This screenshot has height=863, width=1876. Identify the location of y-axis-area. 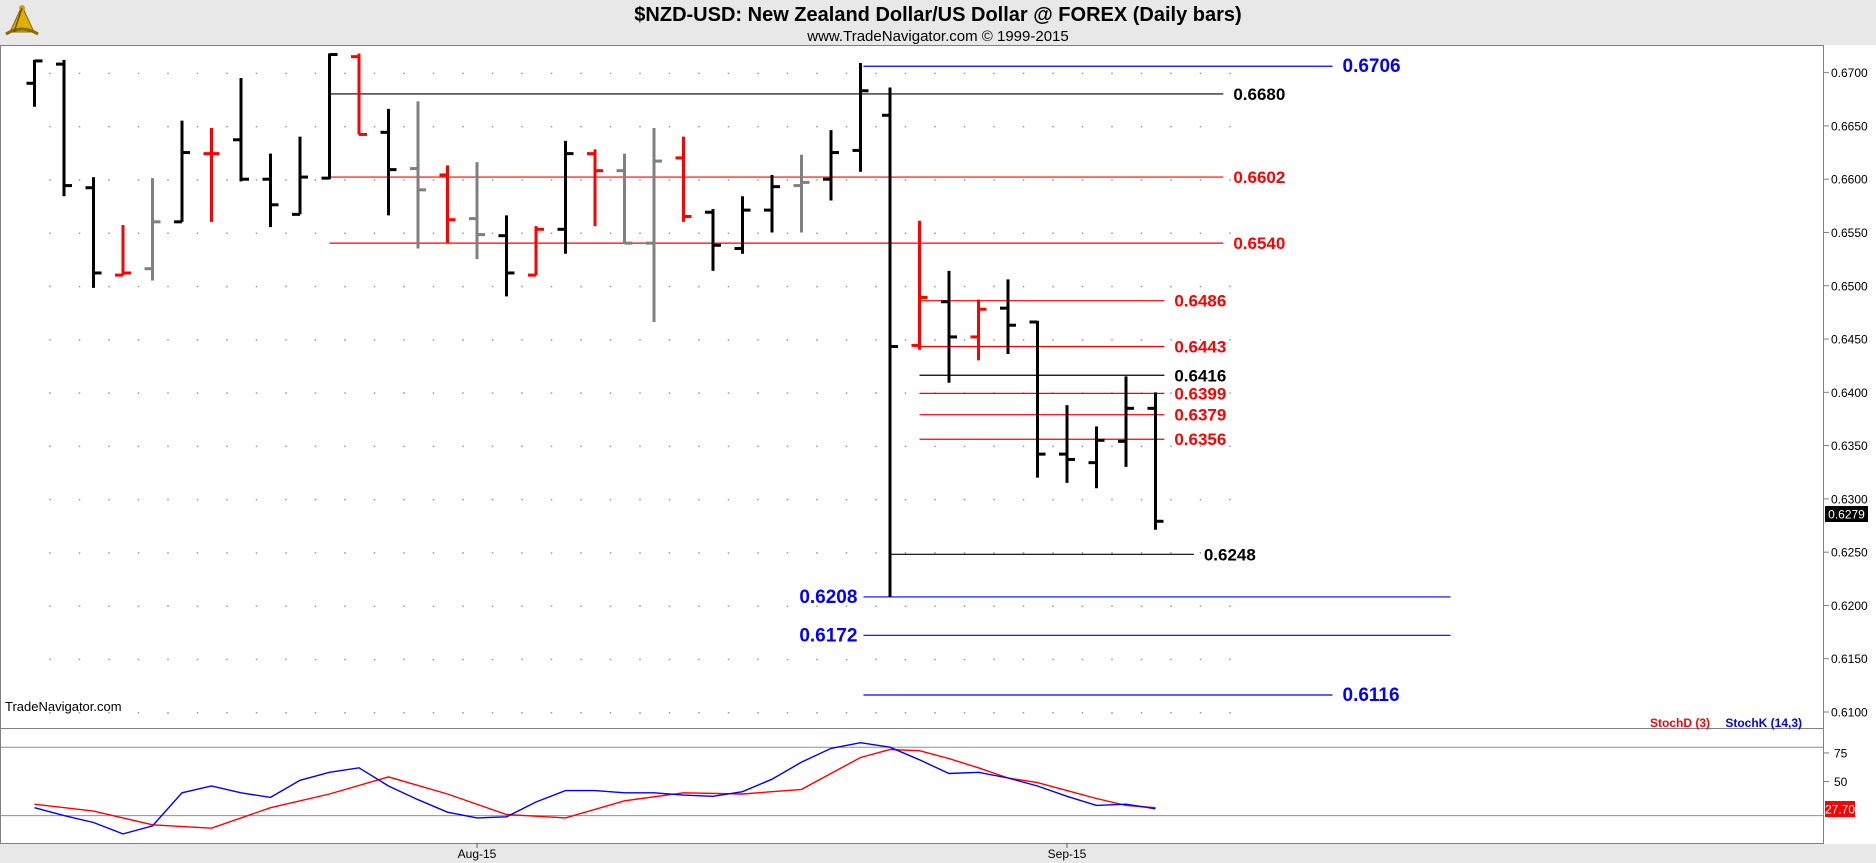
(1850, 444).